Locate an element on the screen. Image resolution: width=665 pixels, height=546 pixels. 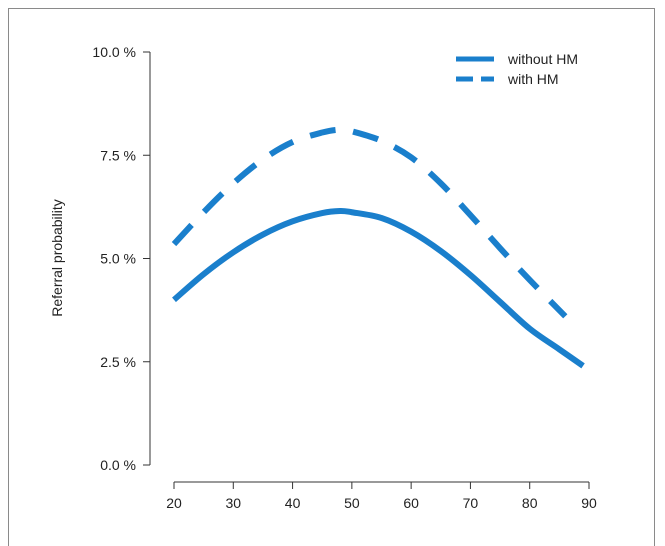
x-axis: 20 30 40 50 60 70 80 90 is located at coordinates (381, 496).